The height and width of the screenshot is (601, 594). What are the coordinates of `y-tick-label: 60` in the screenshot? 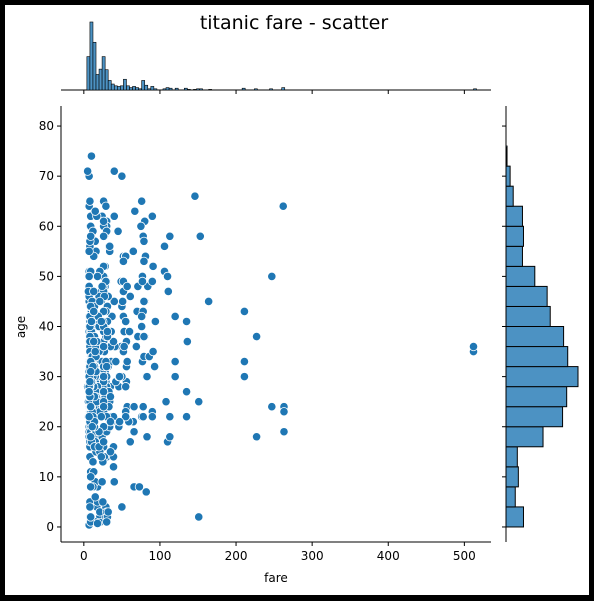 It's located at (46, 226).